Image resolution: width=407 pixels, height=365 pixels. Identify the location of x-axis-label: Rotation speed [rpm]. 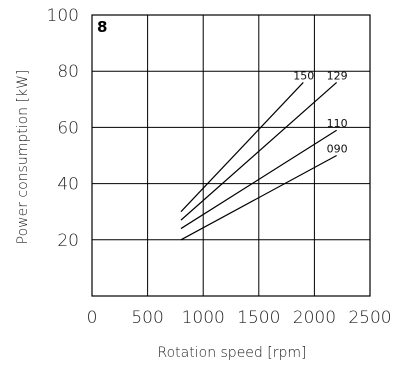
(232, 353).